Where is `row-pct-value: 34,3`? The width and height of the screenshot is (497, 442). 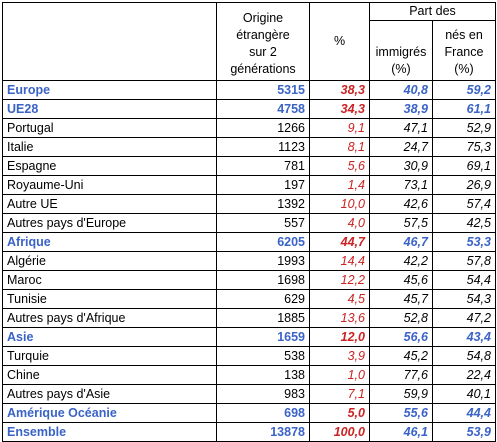 row-pct-value: 34,3 is located at coordinates (339, 109).